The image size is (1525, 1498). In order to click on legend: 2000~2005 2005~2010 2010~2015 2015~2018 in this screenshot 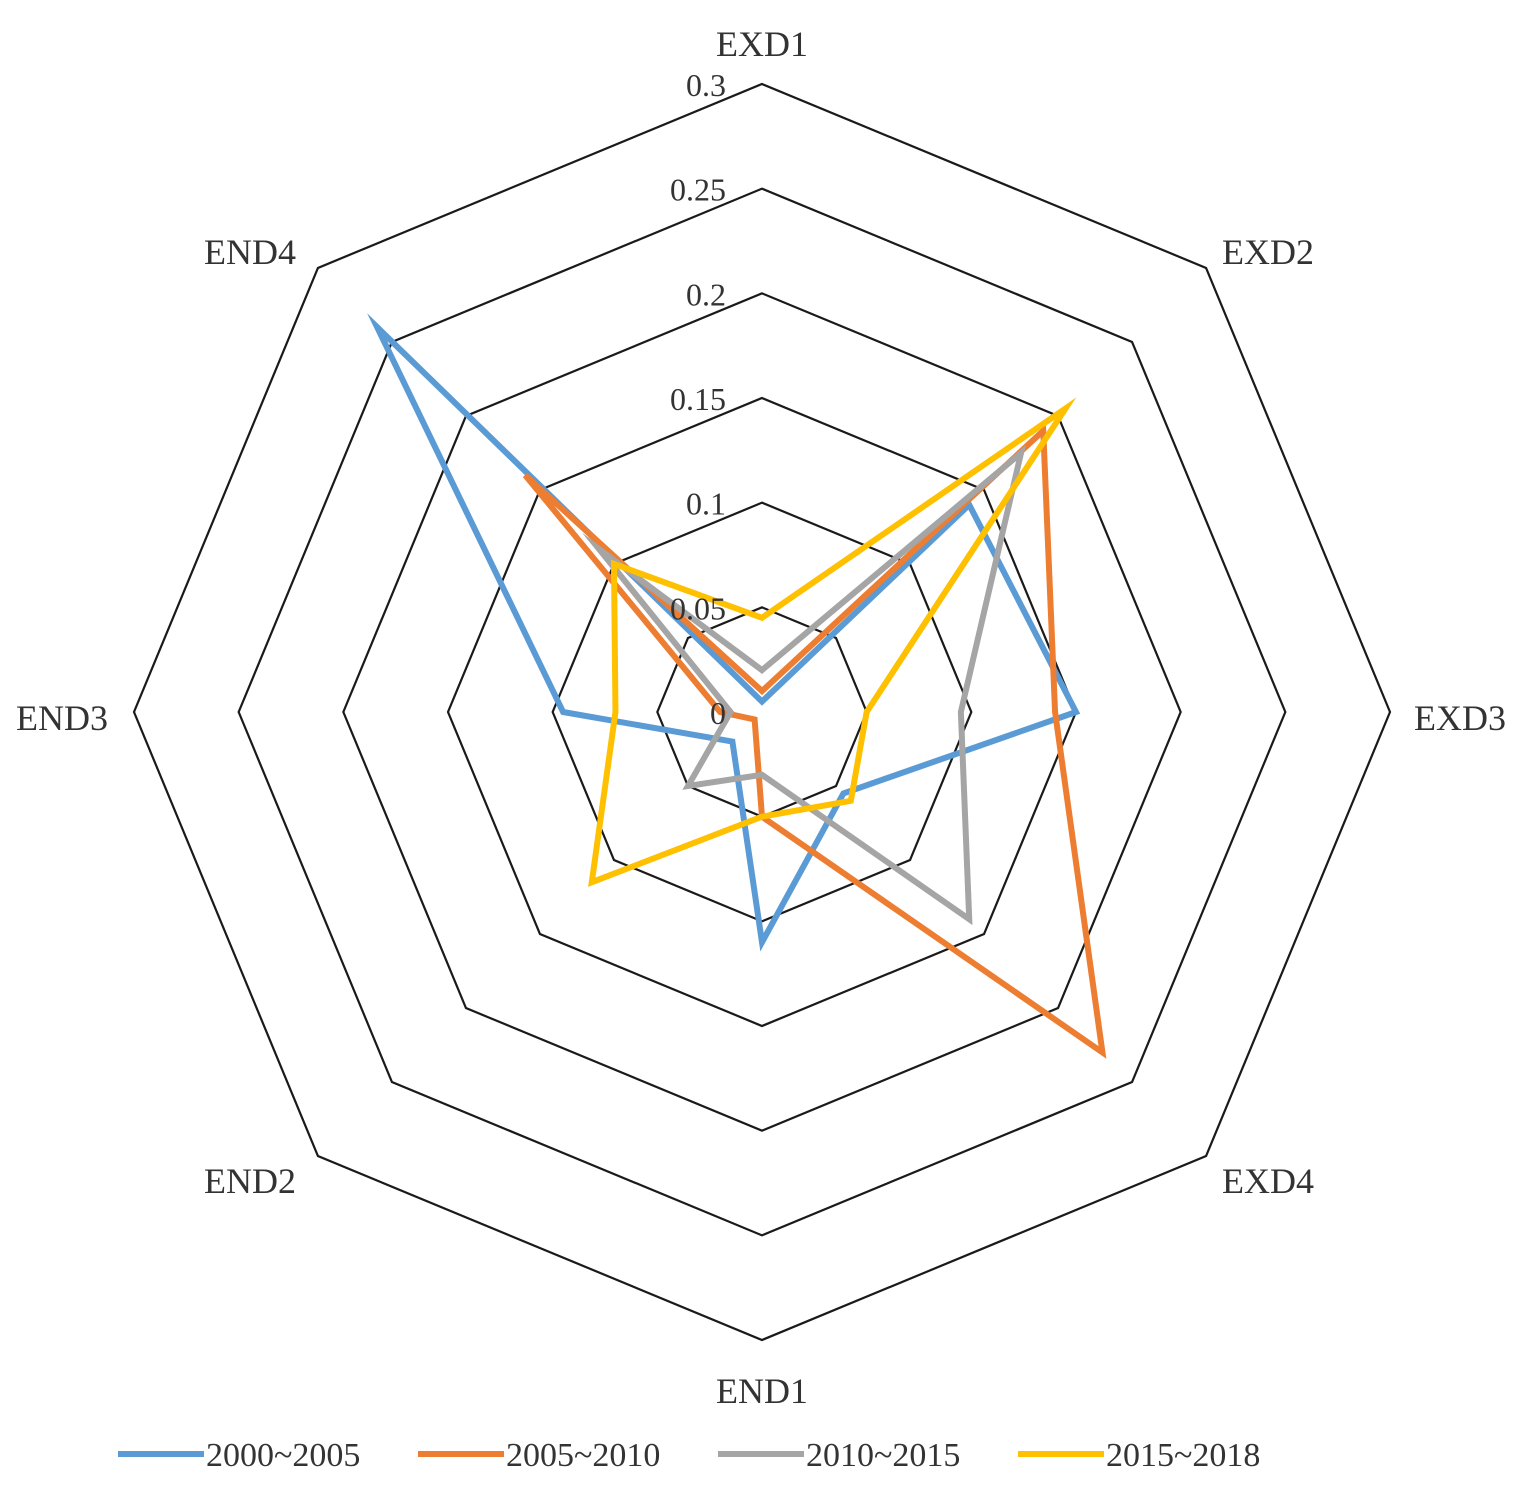, I will do `click(689, 1455)`.